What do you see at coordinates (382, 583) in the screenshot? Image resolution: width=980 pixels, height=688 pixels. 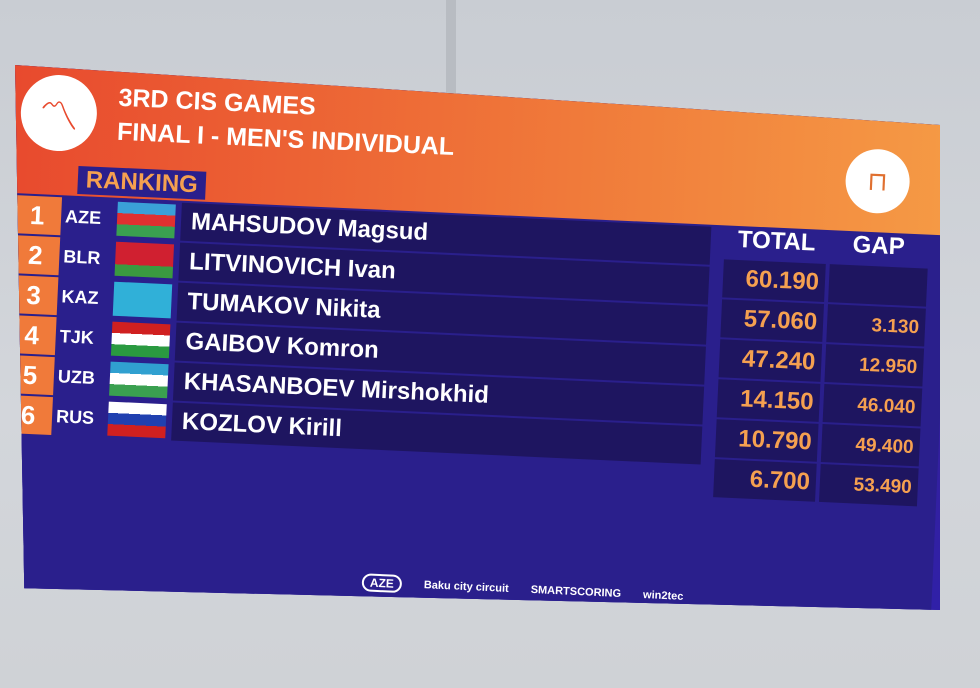 I see `sponsor-logo: AZE` at bounding box center [382, 583].